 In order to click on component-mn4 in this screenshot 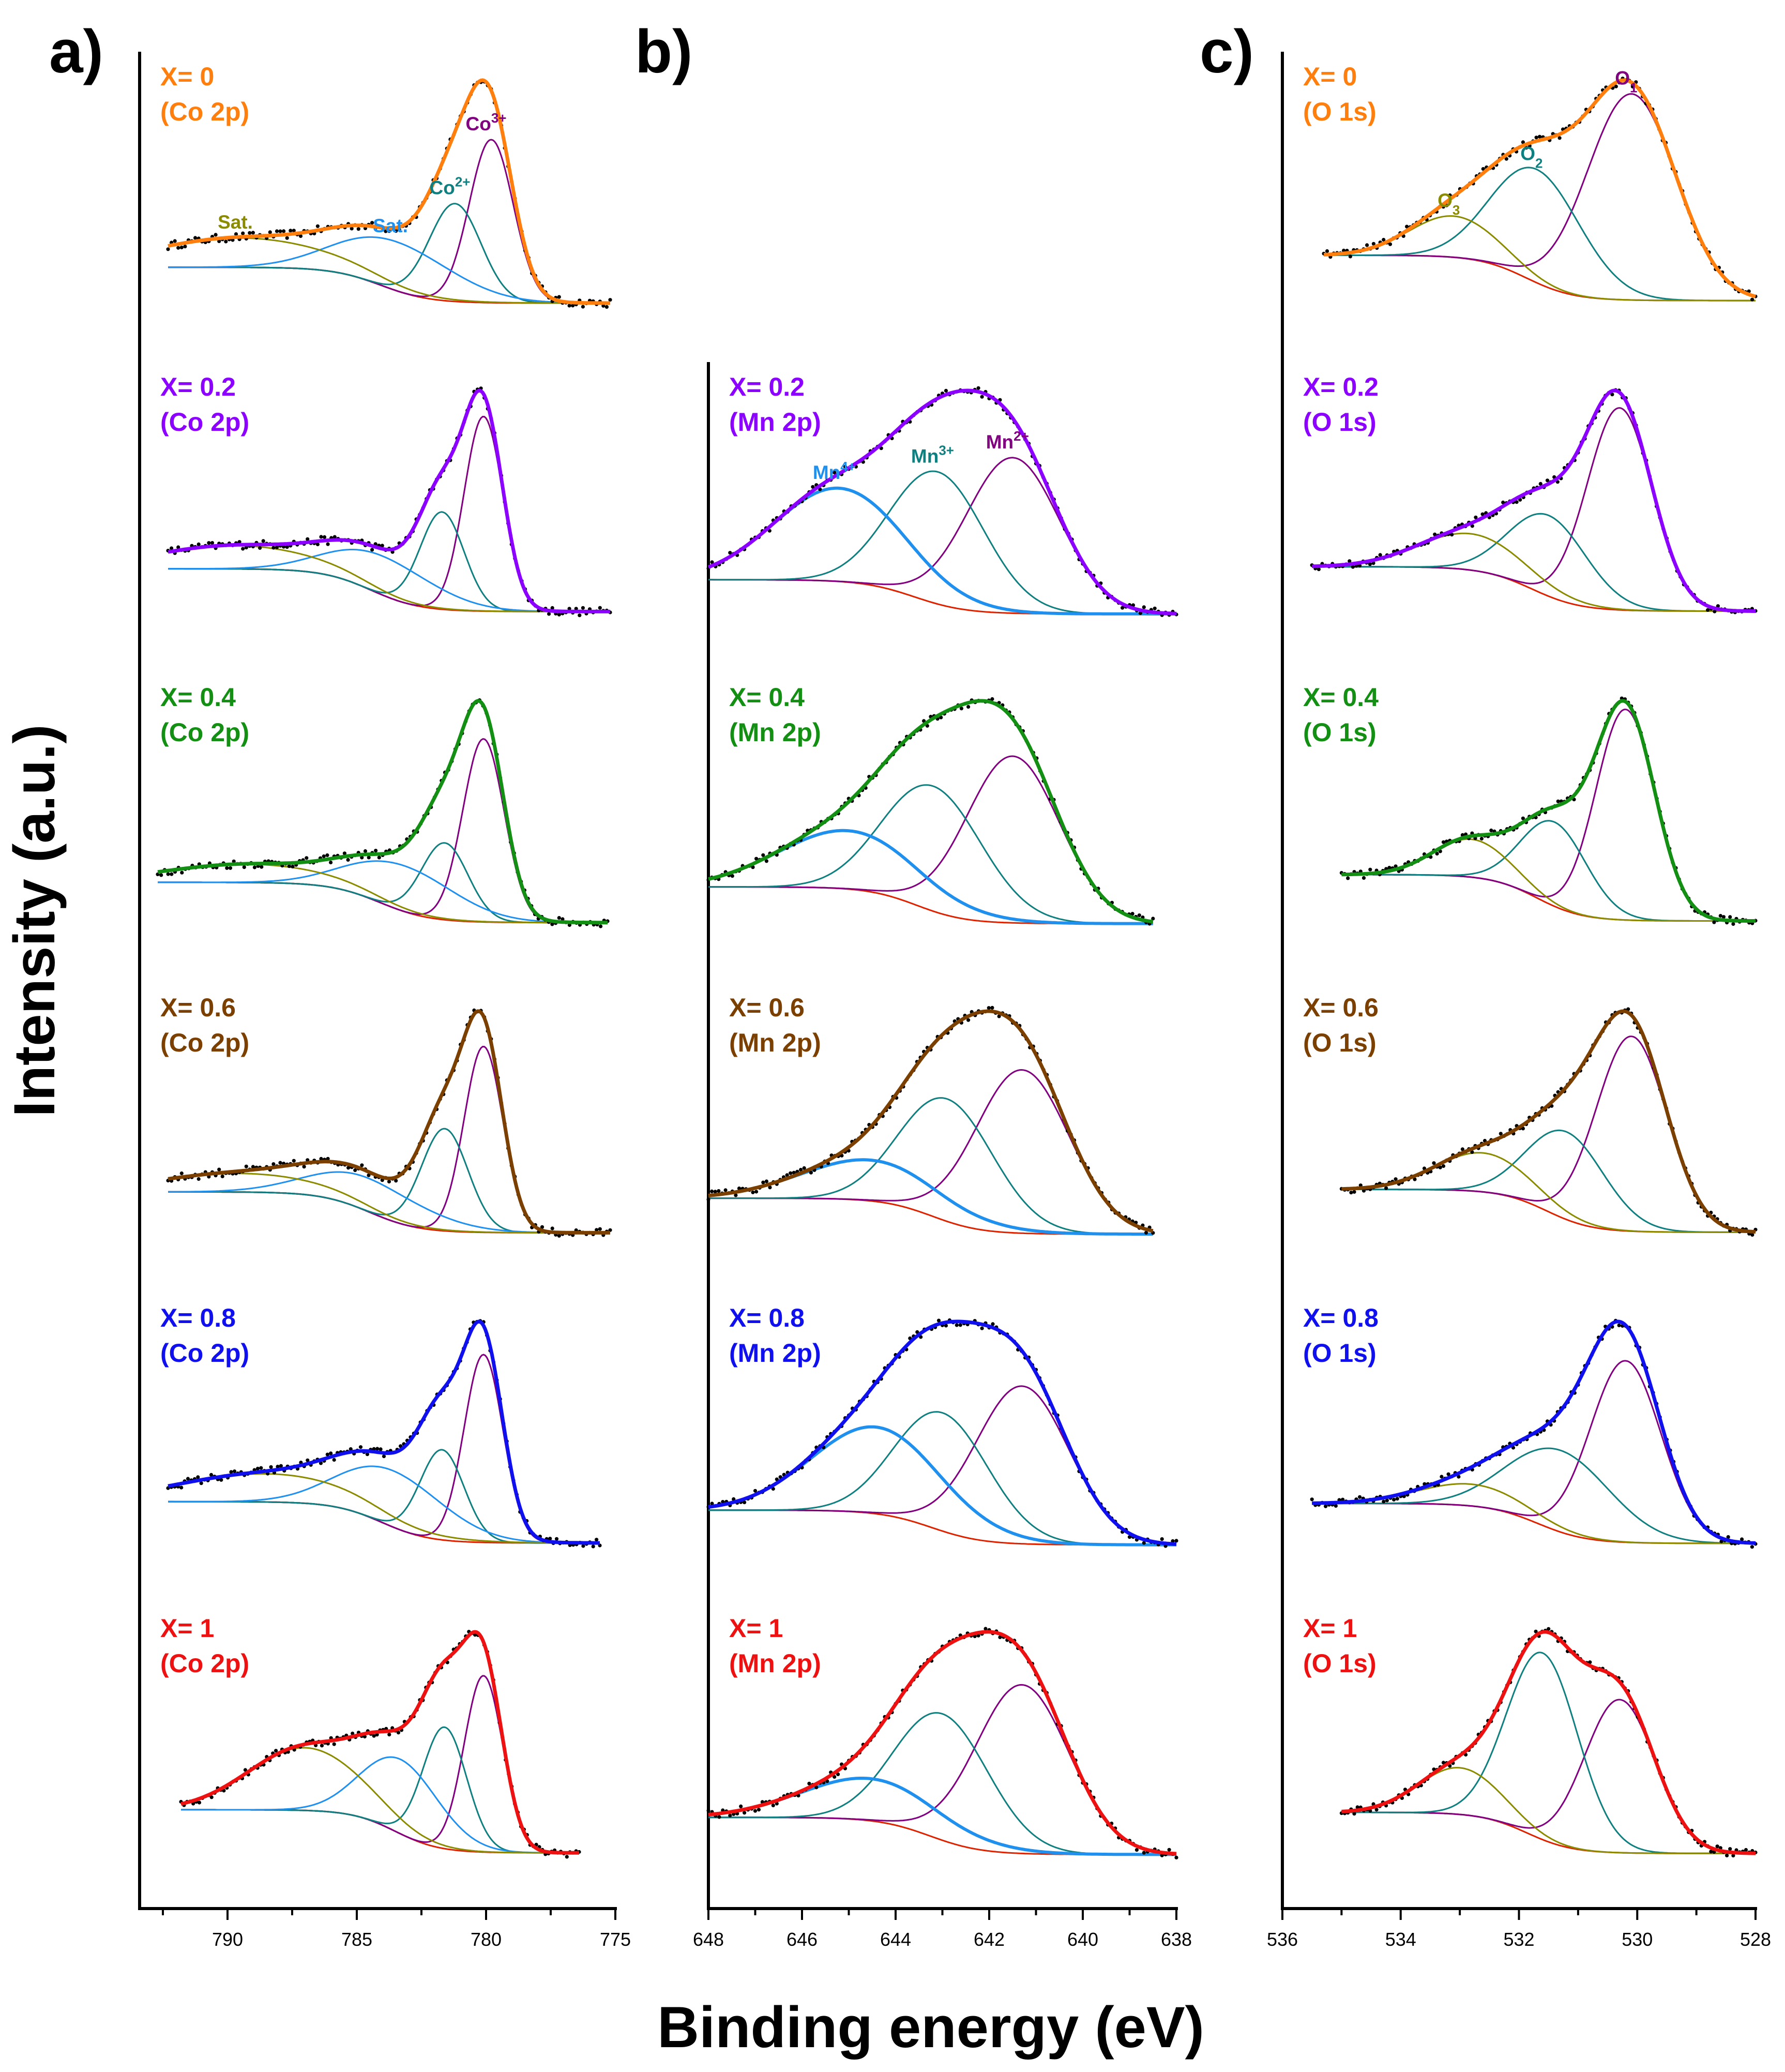, I will do `click(942, 1816)`.